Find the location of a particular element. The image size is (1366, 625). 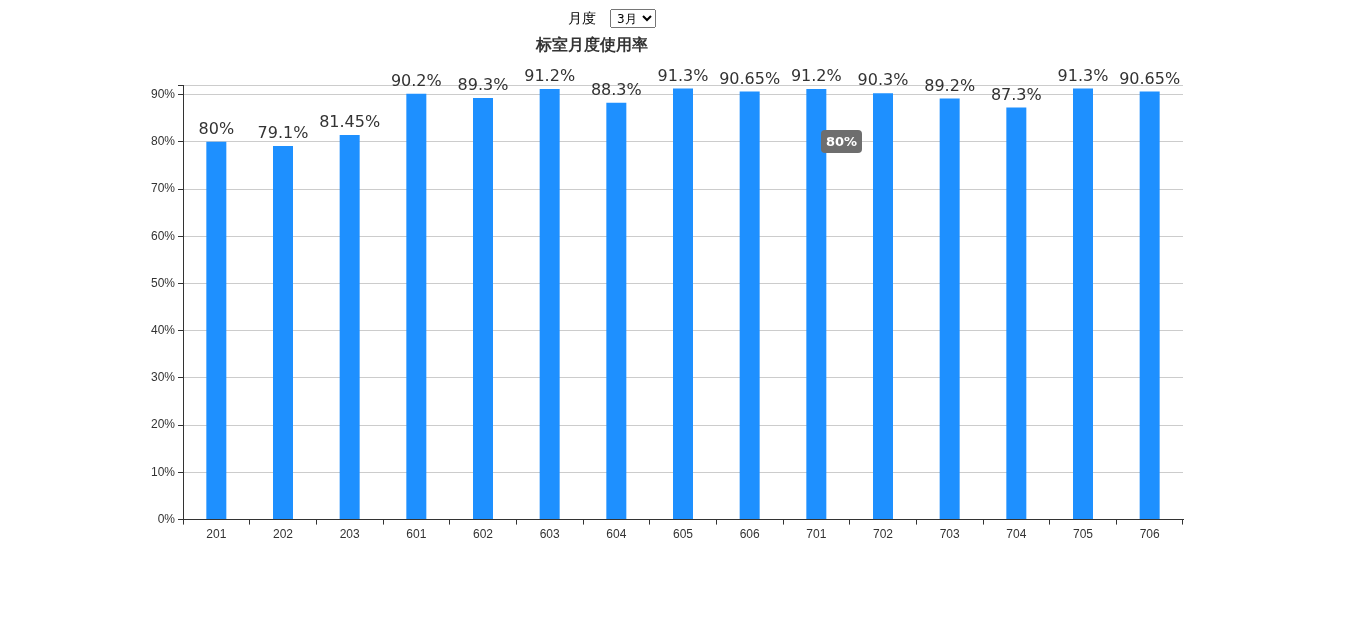

chart-title: 标室月度使用率 is located at coordinates (591, 44).